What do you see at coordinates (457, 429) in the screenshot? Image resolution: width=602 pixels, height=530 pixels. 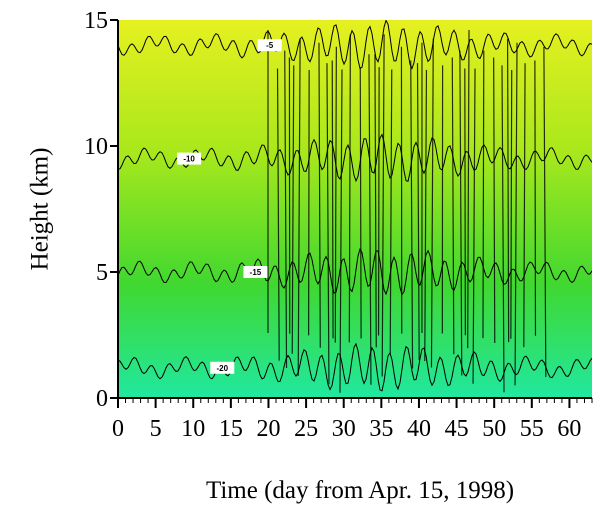 I see `x-tick-label: 45` at bounding box center [457, 429].